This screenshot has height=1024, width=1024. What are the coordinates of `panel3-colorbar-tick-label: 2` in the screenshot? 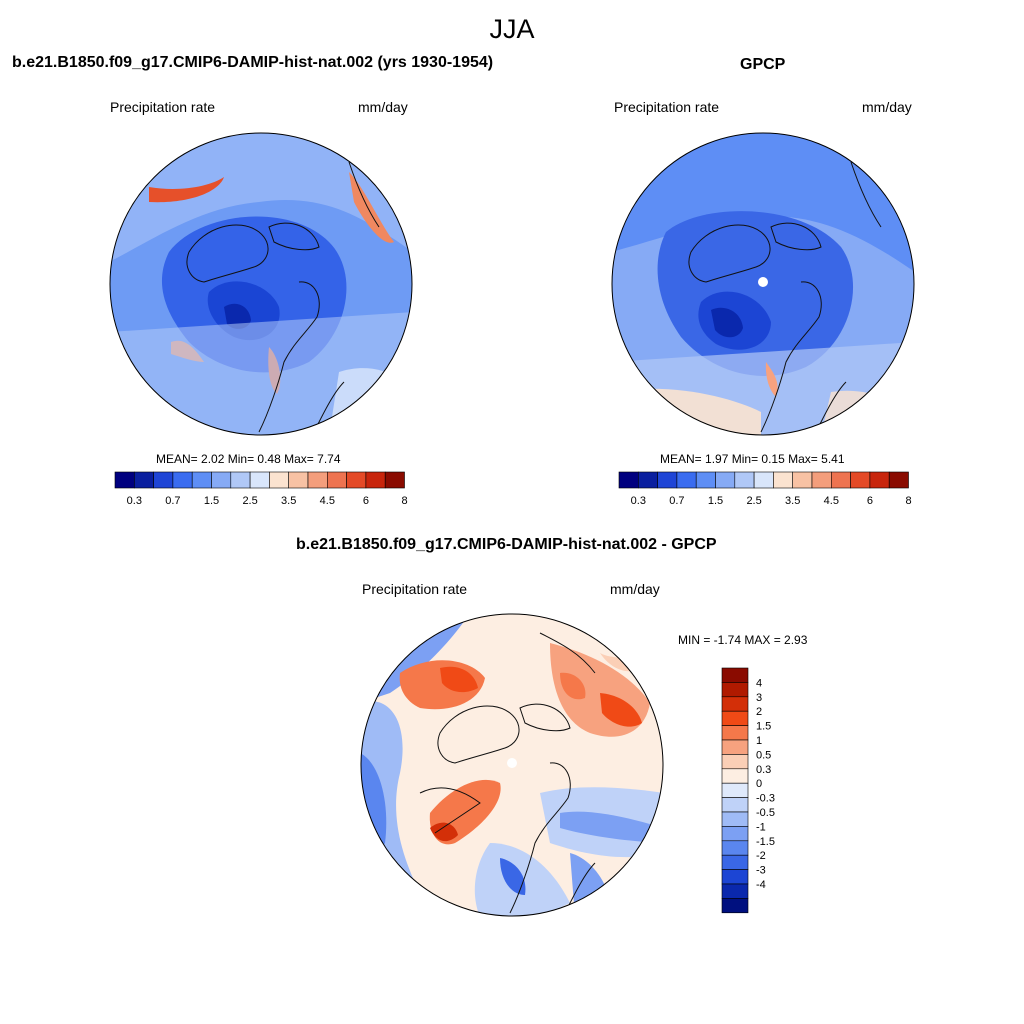 It's located at (759, 712).